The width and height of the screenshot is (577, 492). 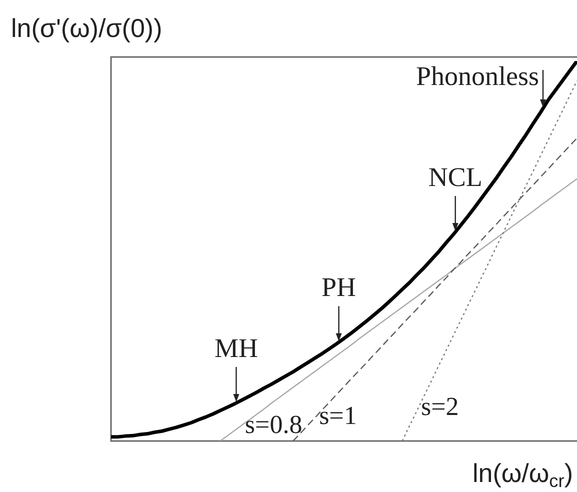 What do you see at coordinates (455, 177) in the screenshot?
I see `annotation: NCL` at bounding box center [455, 177].